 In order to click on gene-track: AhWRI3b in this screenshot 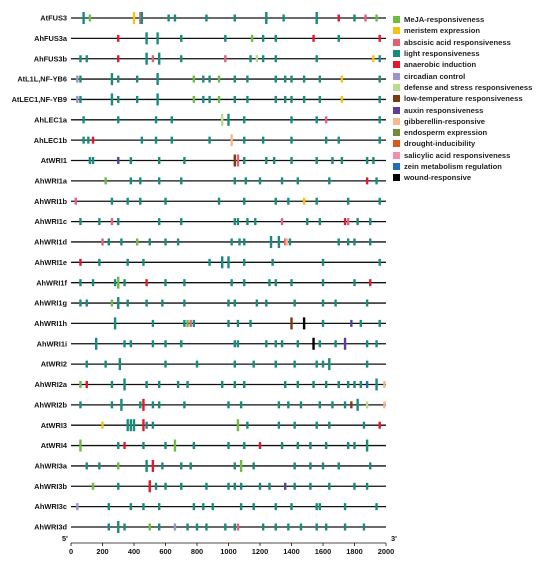, I will do `click(210, 486)`.